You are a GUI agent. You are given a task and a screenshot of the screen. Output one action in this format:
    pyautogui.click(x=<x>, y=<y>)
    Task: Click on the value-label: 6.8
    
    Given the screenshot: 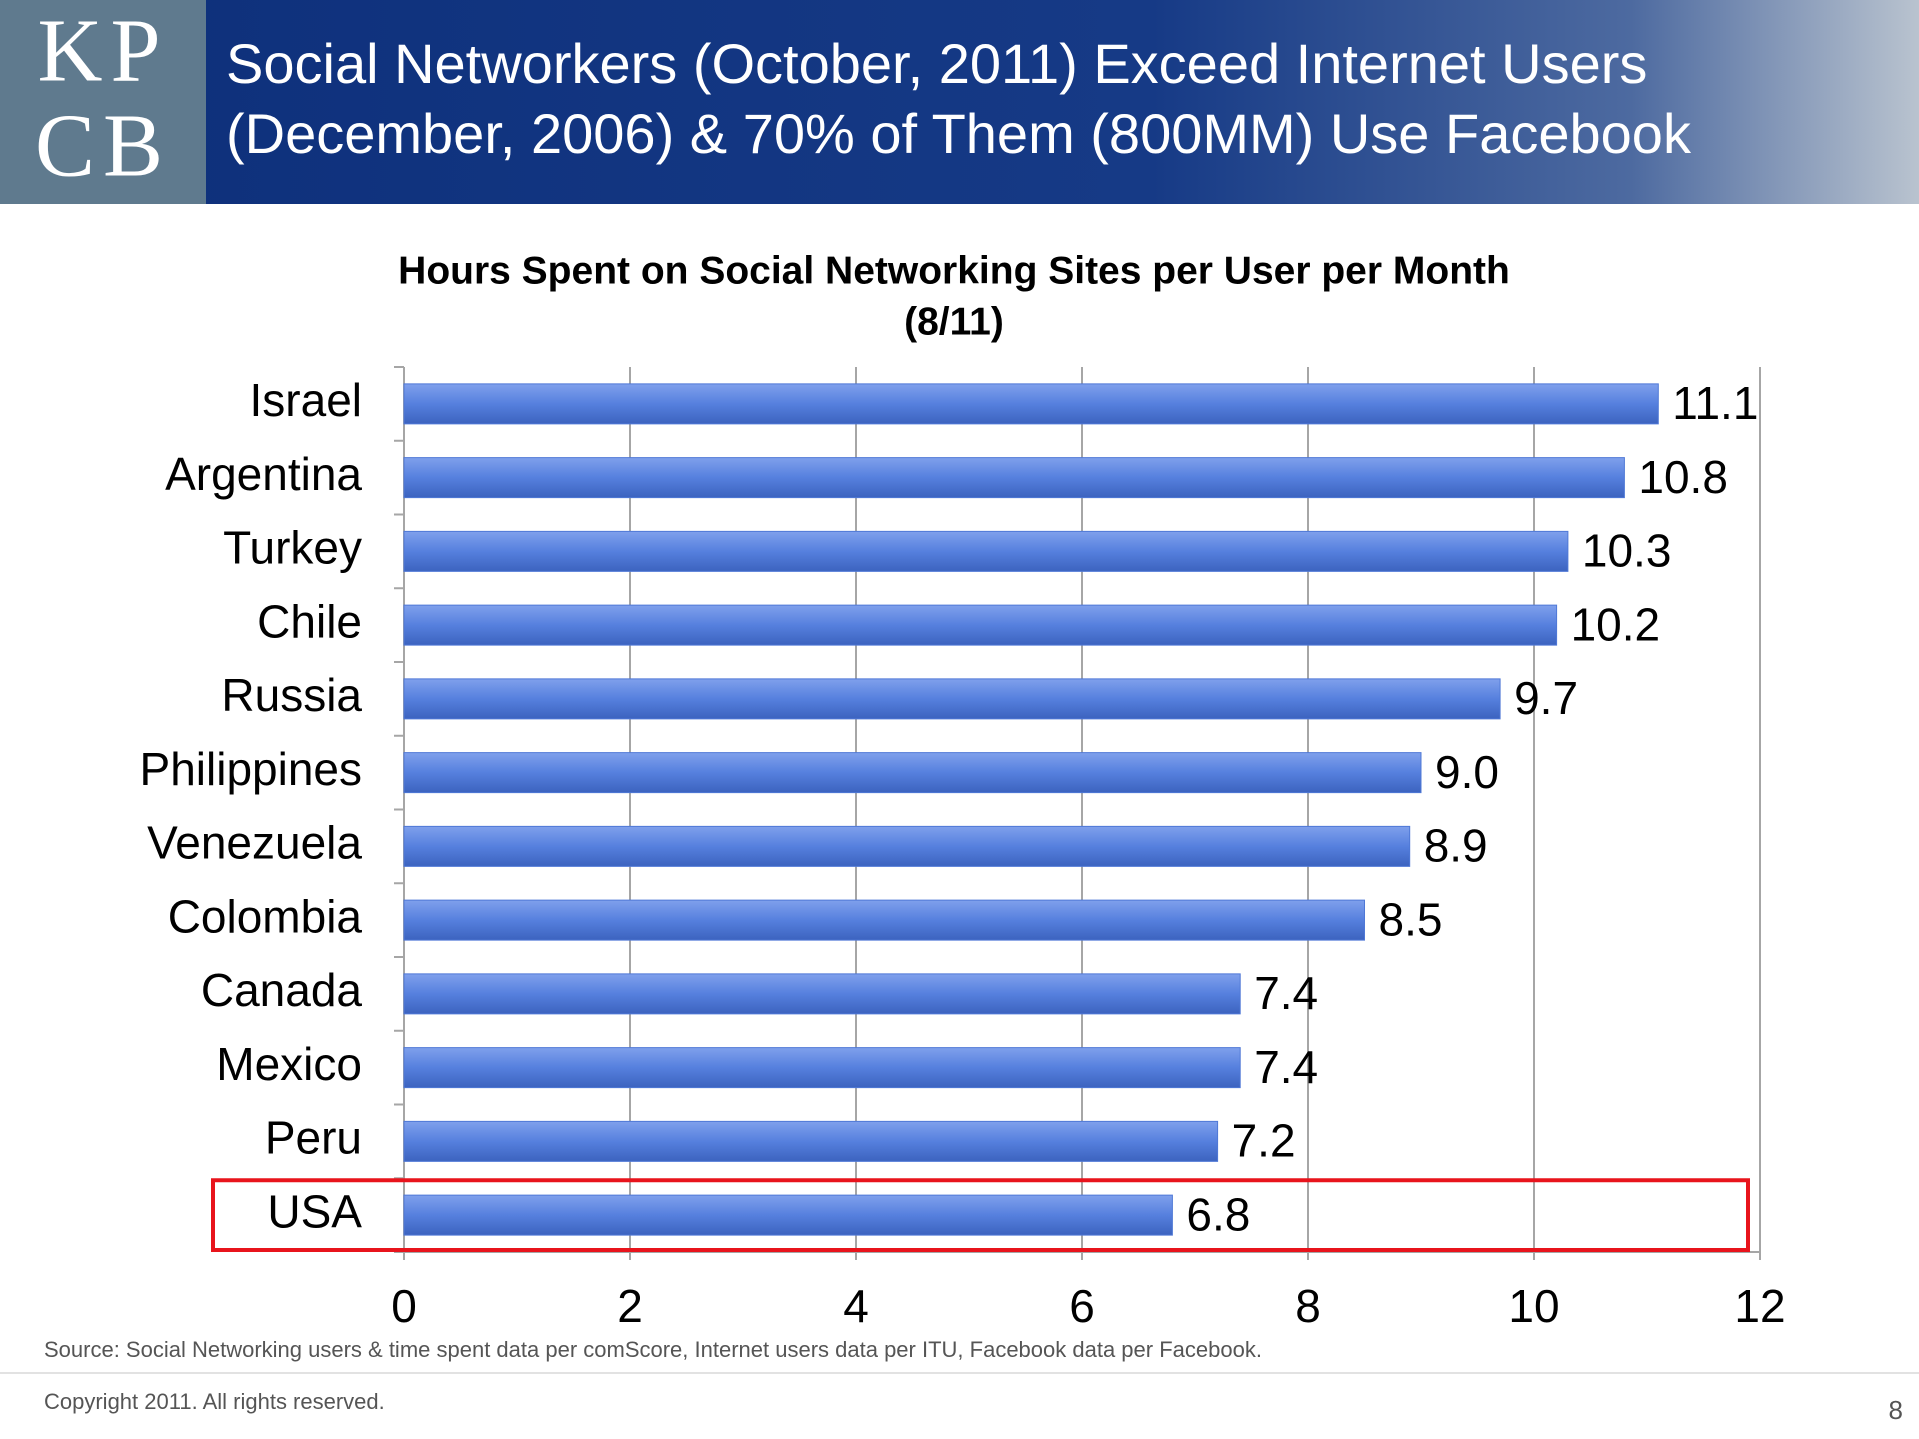 What is the action you would take?
    pyautogui.click(x=1218, y=1214)
    